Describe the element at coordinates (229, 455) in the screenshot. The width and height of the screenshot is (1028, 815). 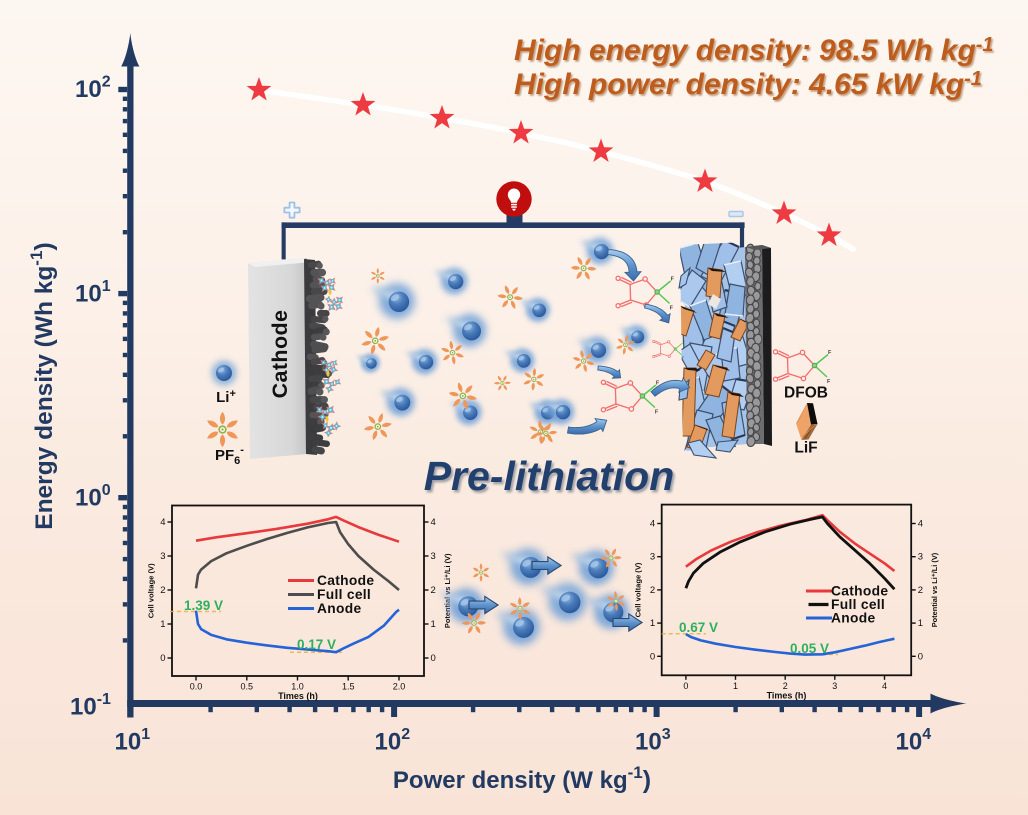
I see `svg-text: PF6-` at that location.